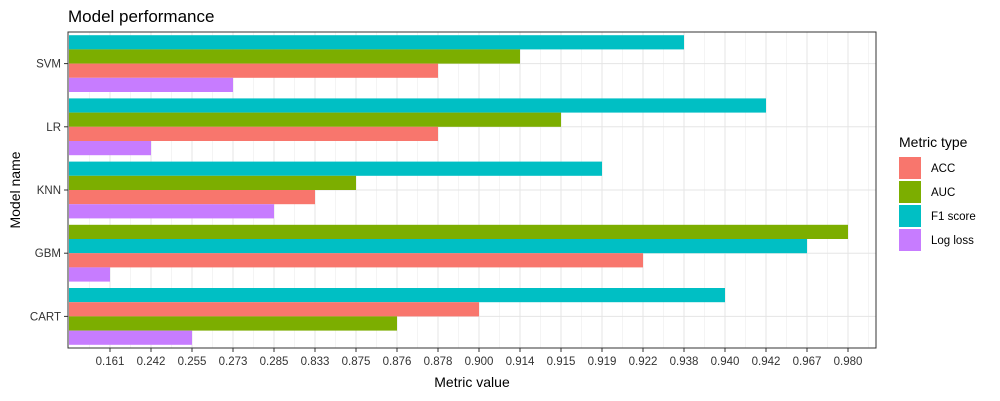 Image resolution: width=1000 pixels, height=401 pixels. Describe the element at coordinates (438, 362) in the screenshot. I see `x-tick-label: 0.878` at that location.